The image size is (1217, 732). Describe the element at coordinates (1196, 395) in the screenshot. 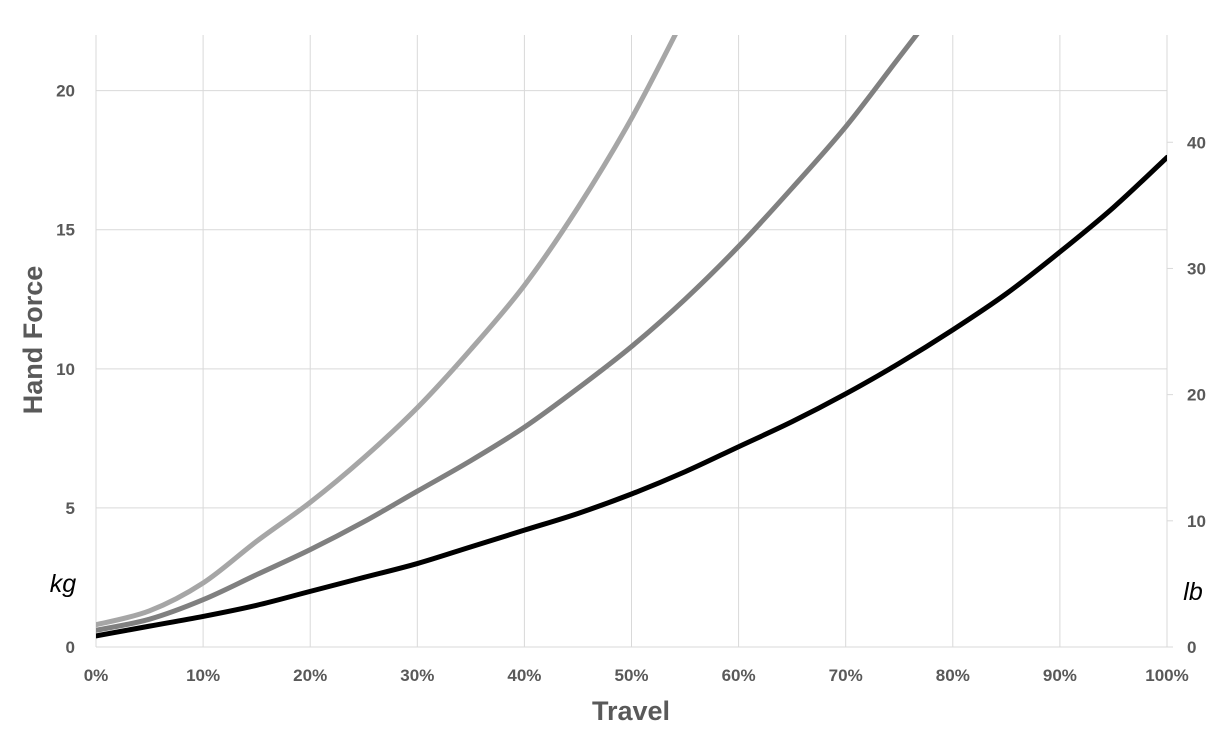

I see `y2-tick-label: 20` at that location.